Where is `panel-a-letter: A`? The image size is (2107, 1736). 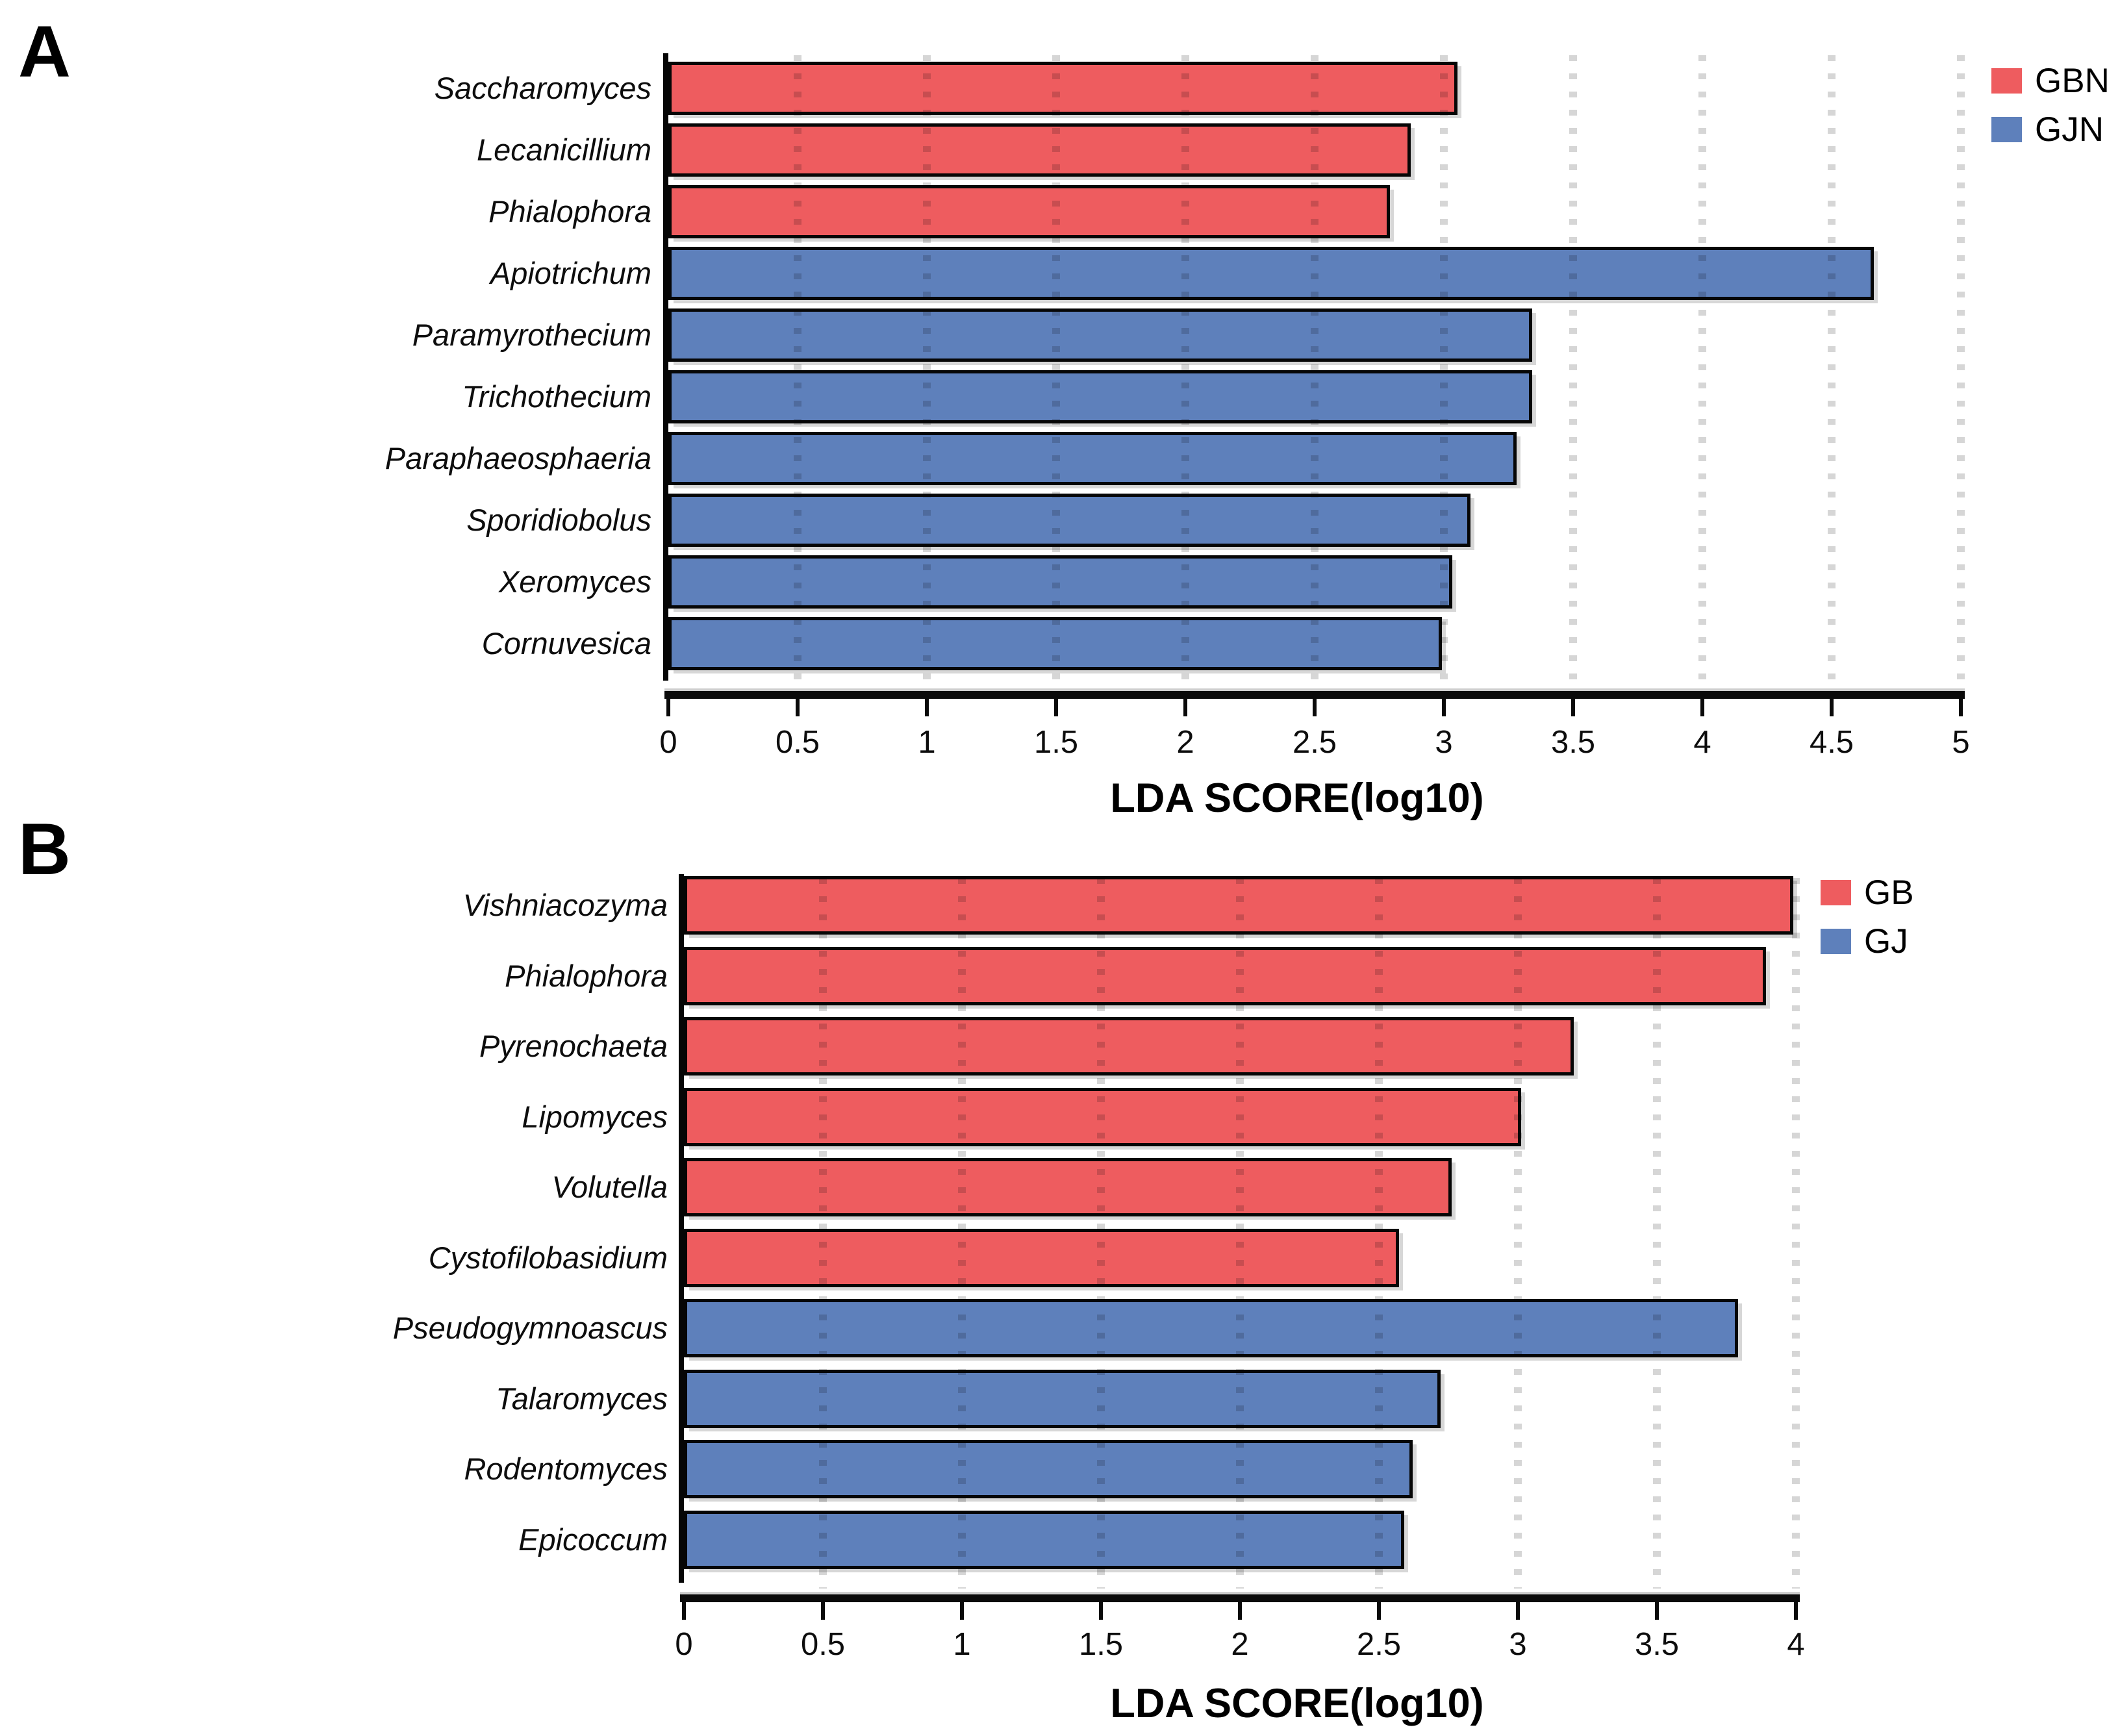 panel-a-letter: A is located at coordinates (45, 52).